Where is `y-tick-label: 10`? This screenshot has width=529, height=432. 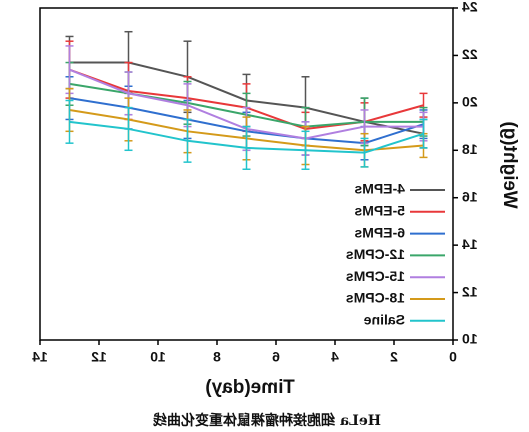 y-tick-label: 10 is located at coordinates (470, 339).